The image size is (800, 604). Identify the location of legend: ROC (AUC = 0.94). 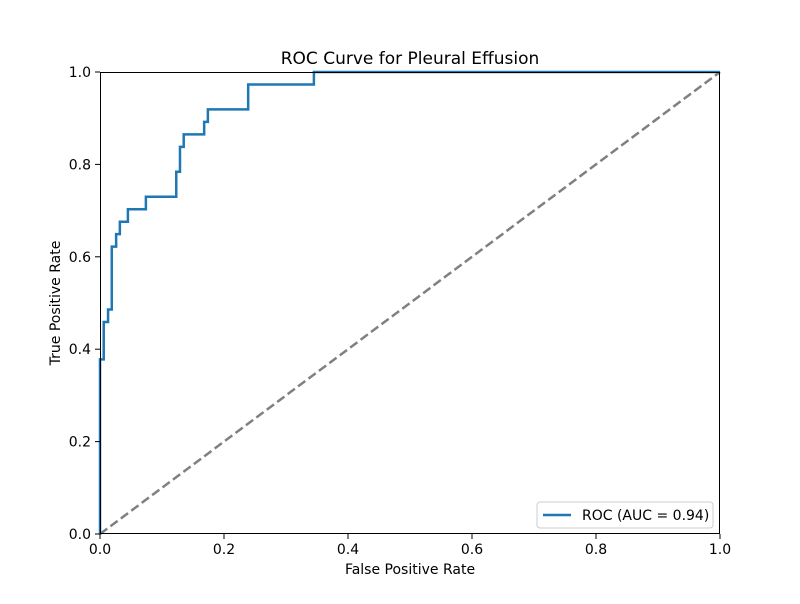
(625, 515).